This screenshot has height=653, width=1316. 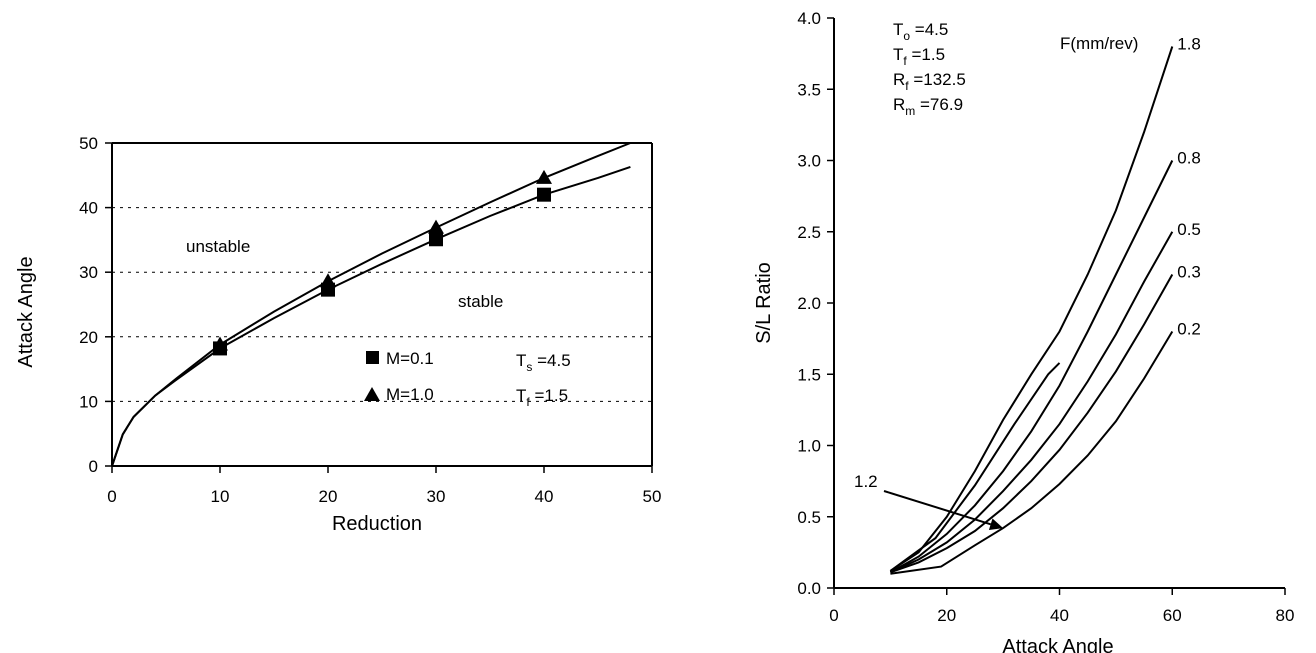 What do you see at coordinates (937, 508) in the screenshot?
I see `arrow-1-2-shaft` at bounding box center [937, 508].